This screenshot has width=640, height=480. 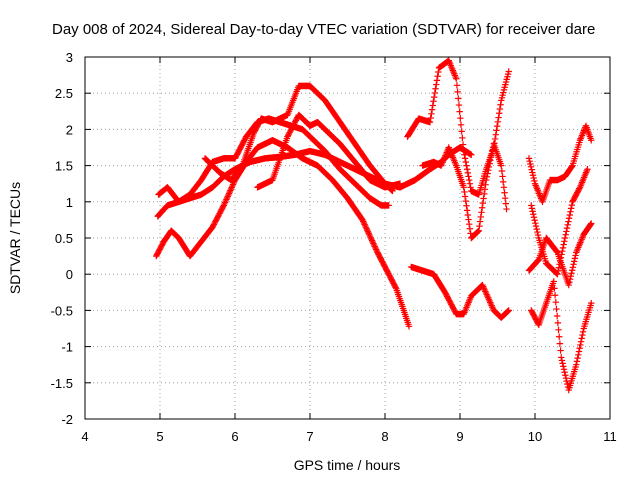 What do you see at coordinates (347, 465) in the screenshot?
I see `x-axis-label: GPS time / hours` at bounding box center [347, 465].